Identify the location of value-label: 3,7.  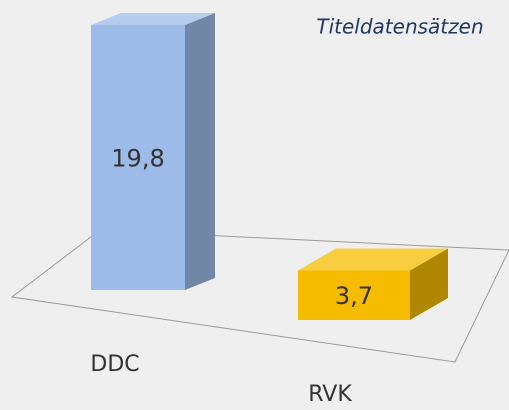
(354, 296).